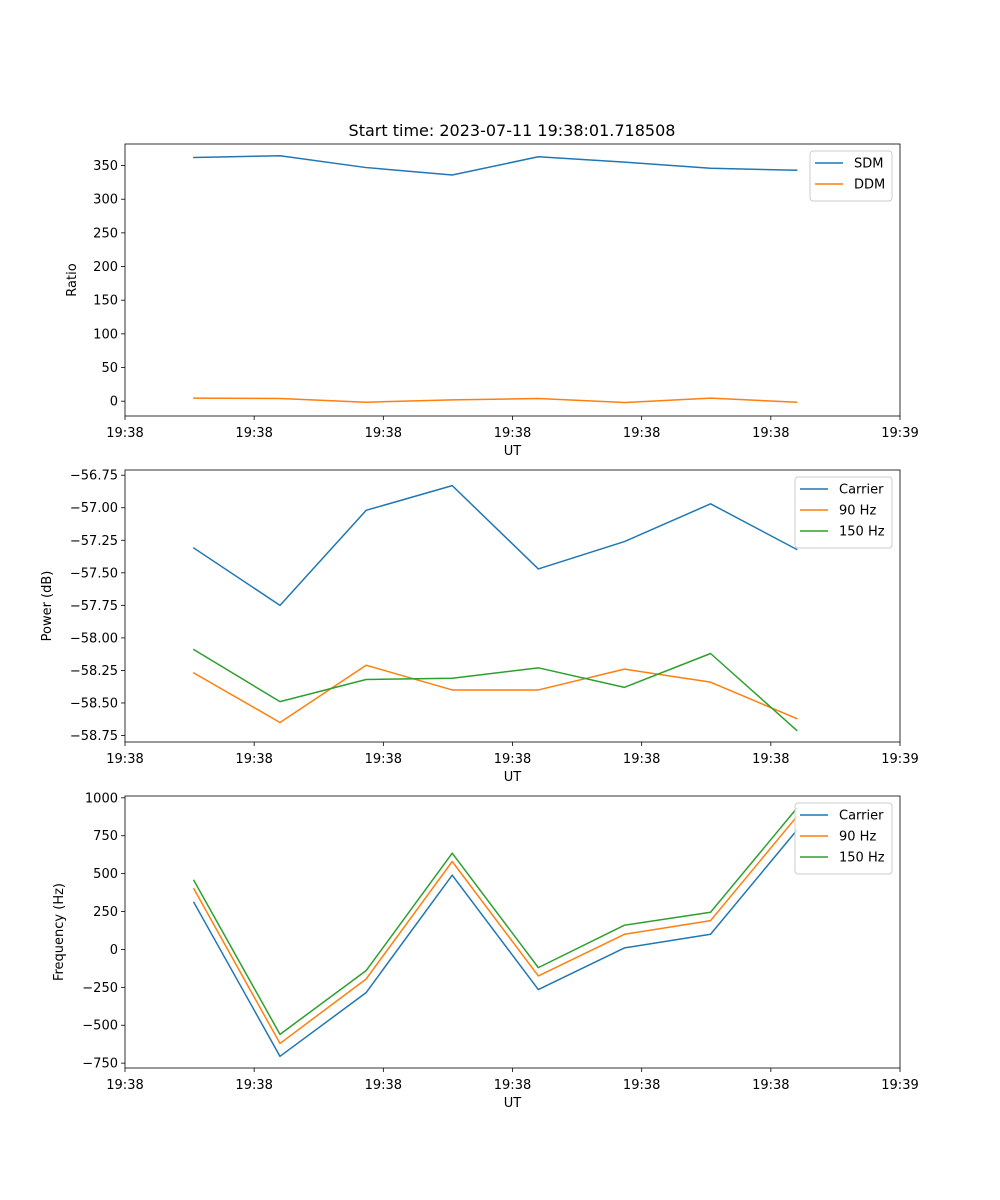  Describe the element at coordinates (105, 874) in the screenshot. I see `y-tick-label: 500` at that location.